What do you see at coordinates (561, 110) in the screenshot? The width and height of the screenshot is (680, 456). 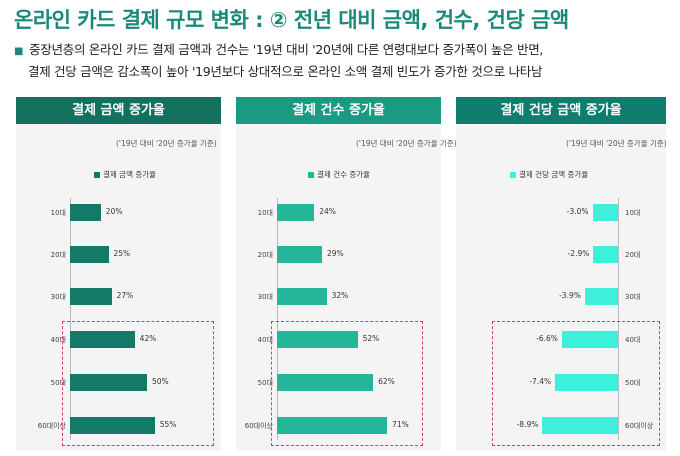 I see `chart-title: 결제 건당 금액 증가율` at bounding box center [561, 110].